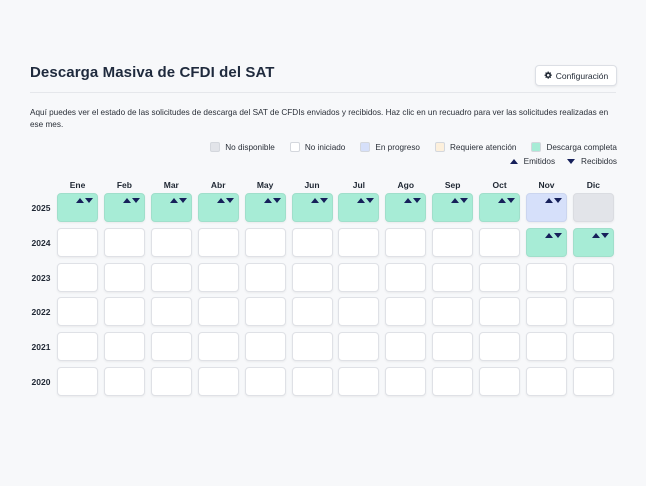 Image resolution: width=646 pixels, height=486 pixels. Describe the element at coordinates (312, 207) in the screenshot. I see `month-cell-2025-jun` at that location.